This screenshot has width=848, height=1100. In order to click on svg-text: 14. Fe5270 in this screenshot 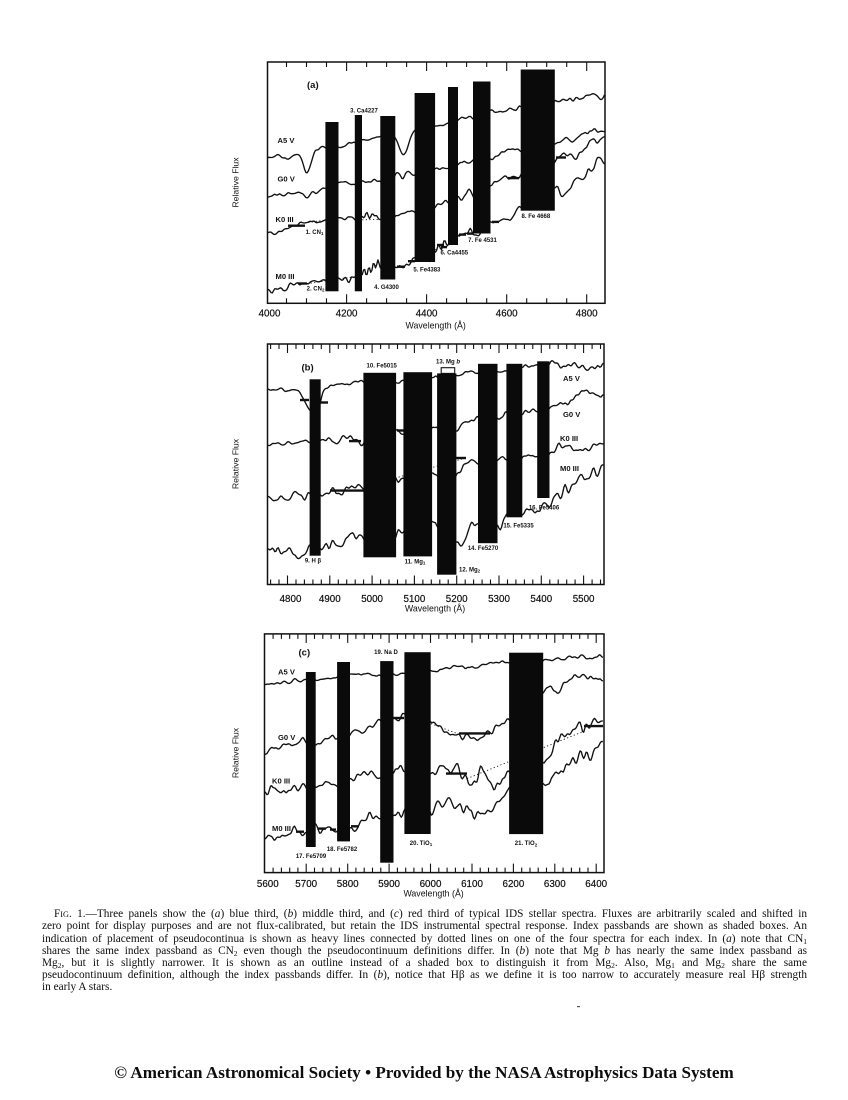, I will do `click(483, 549)`.